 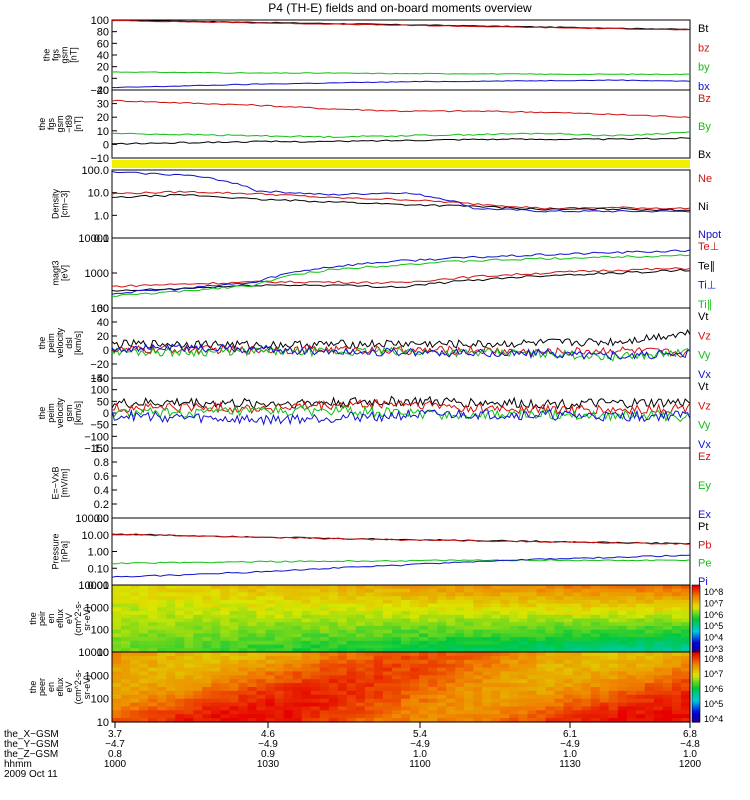 What do you see at coordinates (106, 79) in the screenshot?
I see `y-tick-label: 0` at bounding box center [106, 79].